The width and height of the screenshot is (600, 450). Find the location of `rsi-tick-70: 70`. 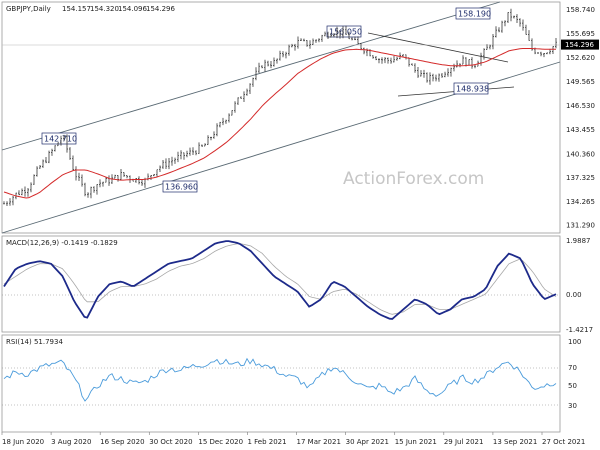

rsi-tick-70: 70 is located at coordinates (572, 368).